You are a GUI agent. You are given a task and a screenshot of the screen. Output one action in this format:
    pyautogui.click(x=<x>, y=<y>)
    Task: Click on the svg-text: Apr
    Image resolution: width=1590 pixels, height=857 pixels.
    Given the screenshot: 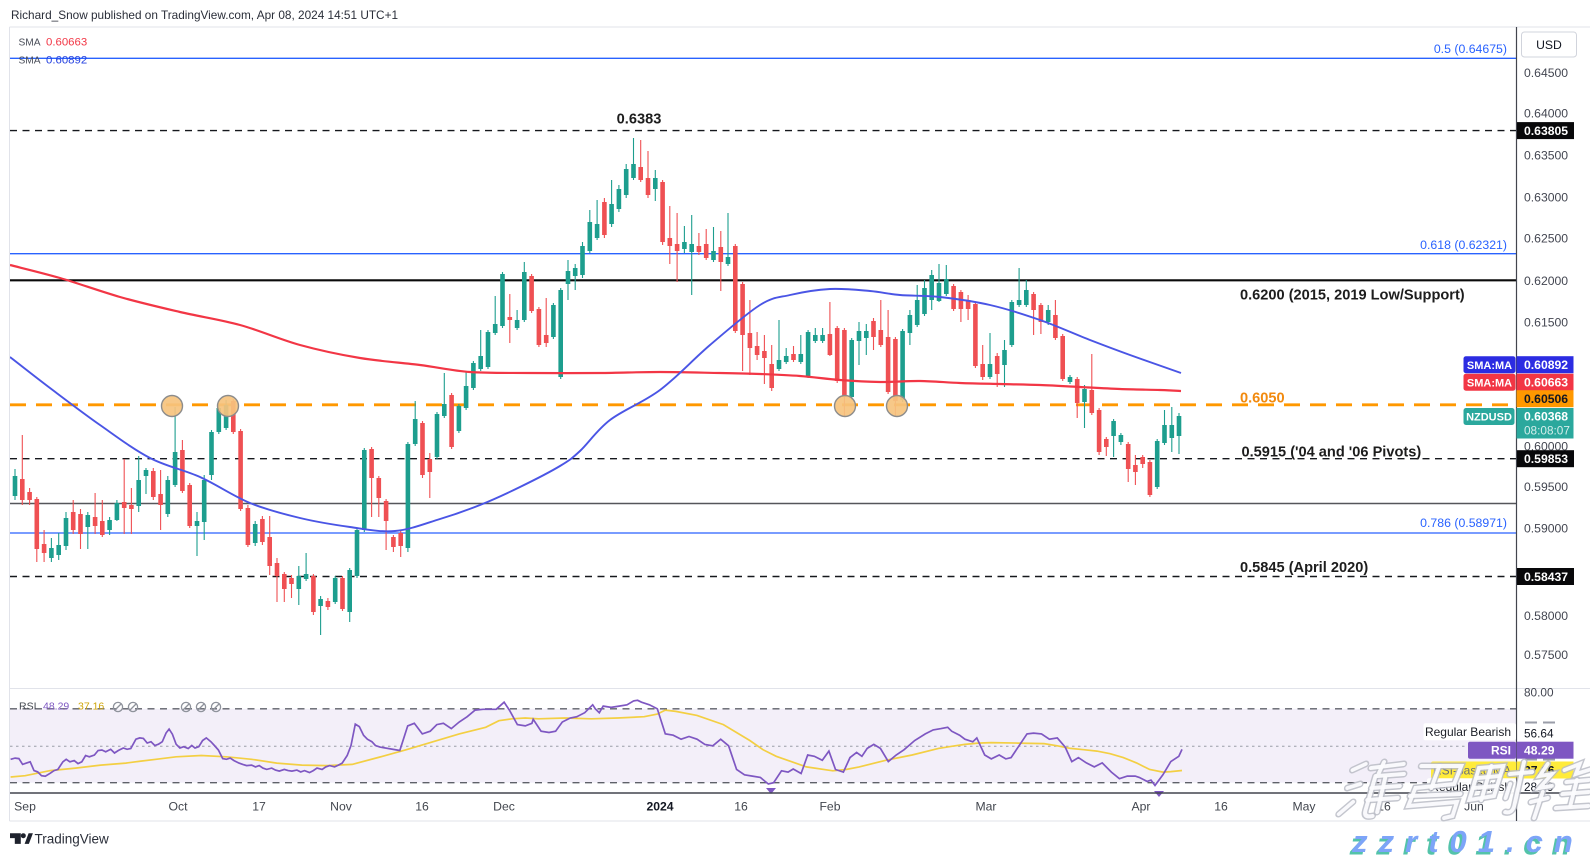 What is the action you would take?
    pyautogui.click(x=1141, y=807)
    